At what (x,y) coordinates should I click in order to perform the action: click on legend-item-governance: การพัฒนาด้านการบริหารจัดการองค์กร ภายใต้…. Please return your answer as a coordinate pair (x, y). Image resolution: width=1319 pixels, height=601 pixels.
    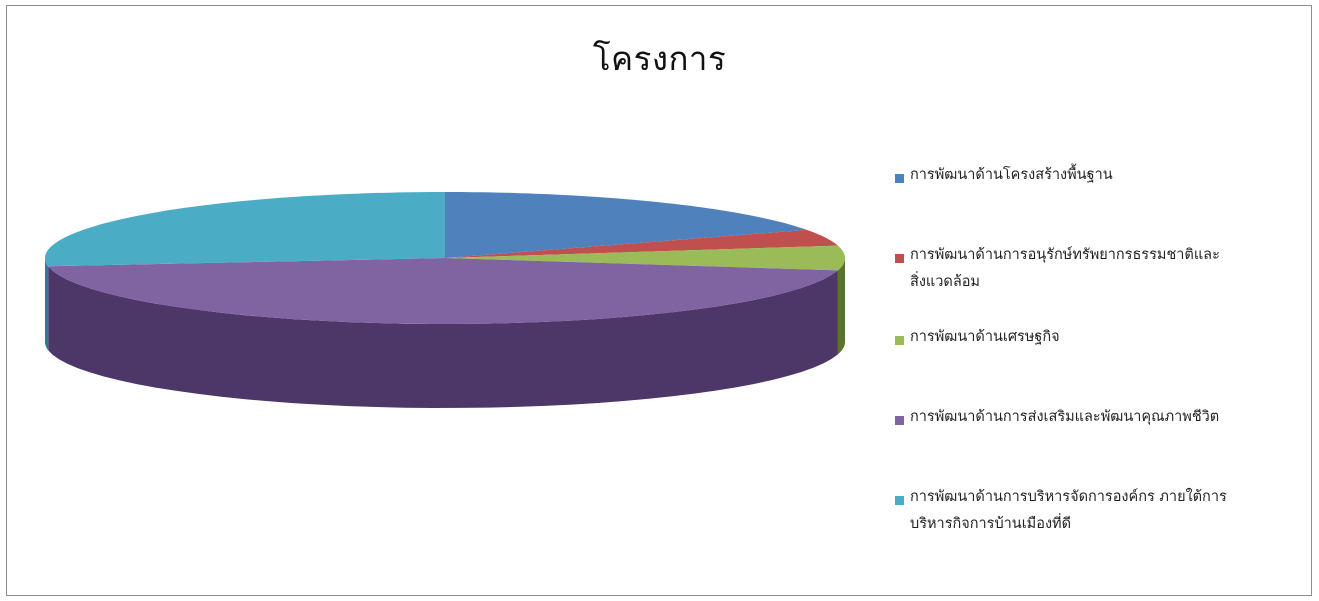
    Looking at the image, I should click on (1095, 513).